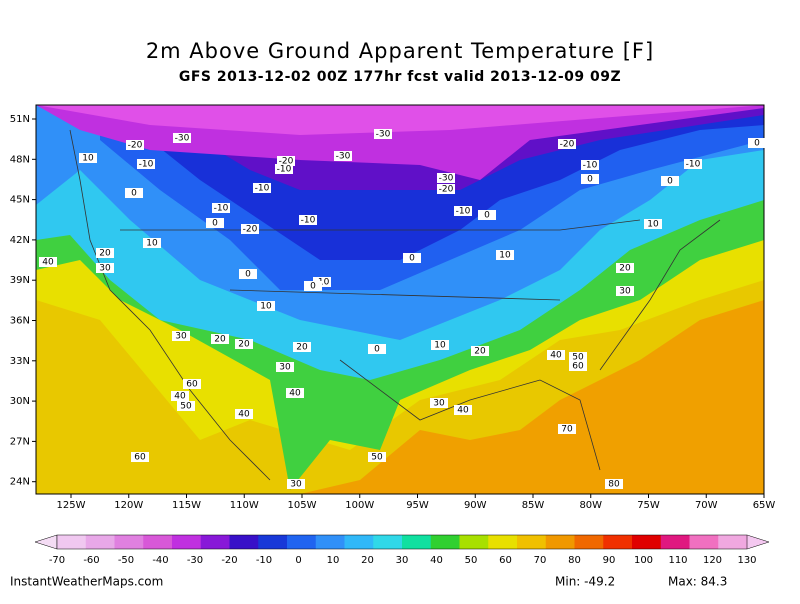  Describe the element at coordinates (440, 346) in the screenshot. I see `contour-label: 10` at that location.